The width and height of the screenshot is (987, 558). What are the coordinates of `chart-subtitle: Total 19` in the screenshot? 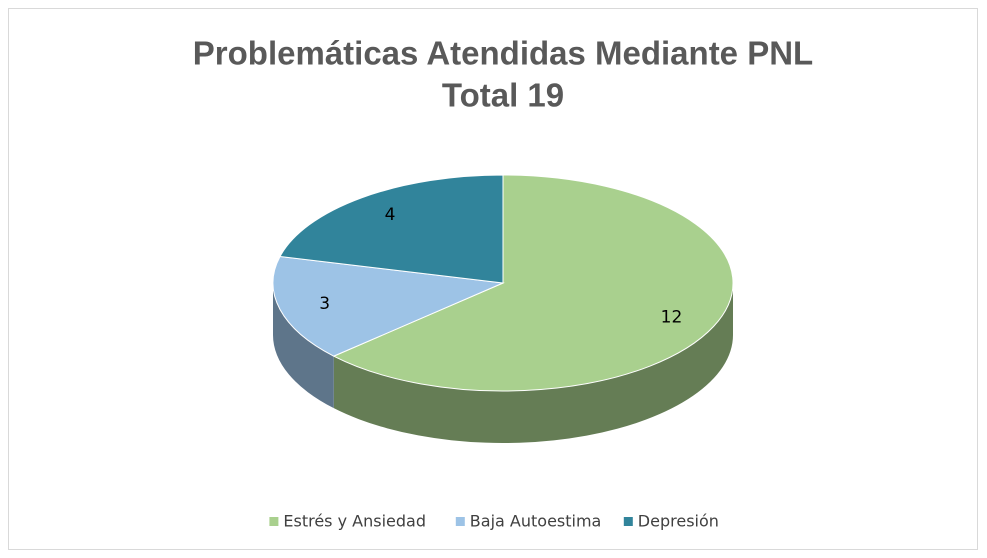 It's located at (503, 95).